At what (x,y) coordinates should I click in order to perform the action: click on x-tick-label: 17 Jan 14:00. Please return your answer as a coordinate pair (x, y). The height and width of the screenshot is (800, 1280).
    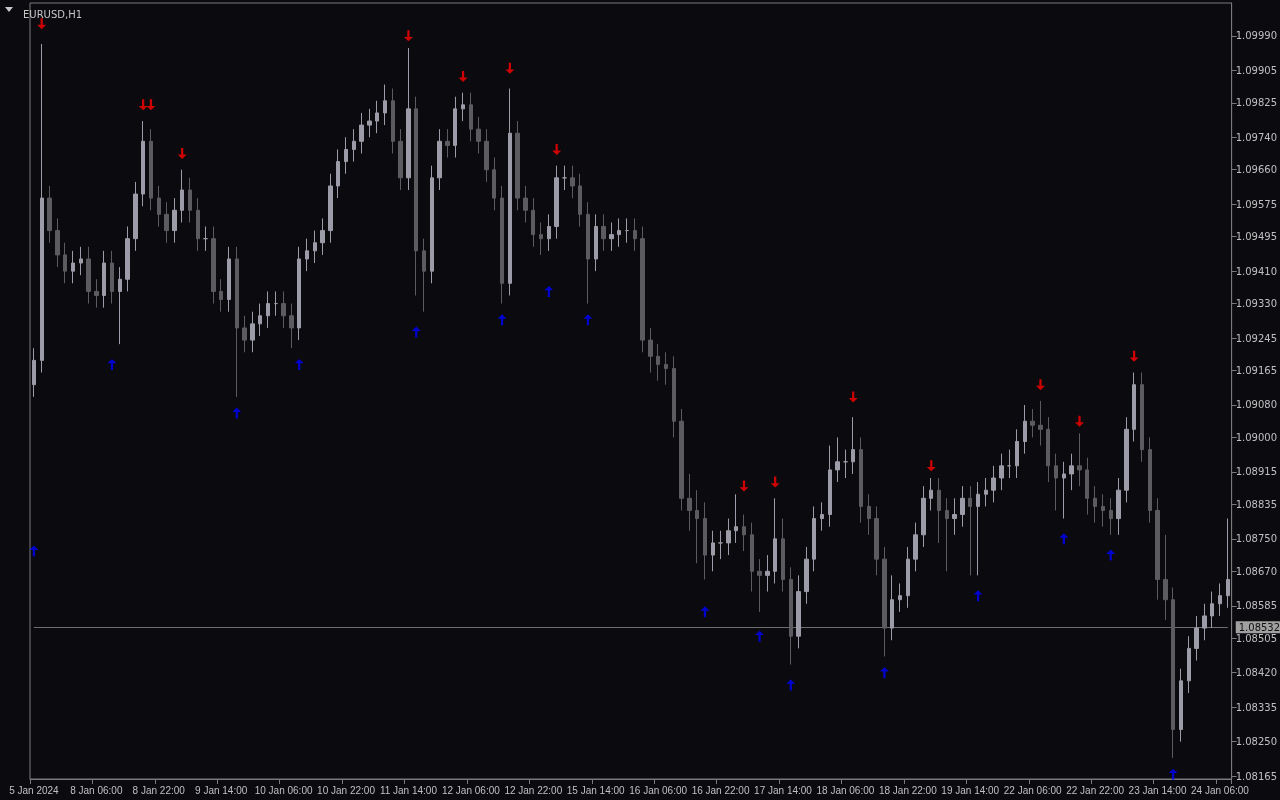
    Looking at the image, I should click on (783, 790).